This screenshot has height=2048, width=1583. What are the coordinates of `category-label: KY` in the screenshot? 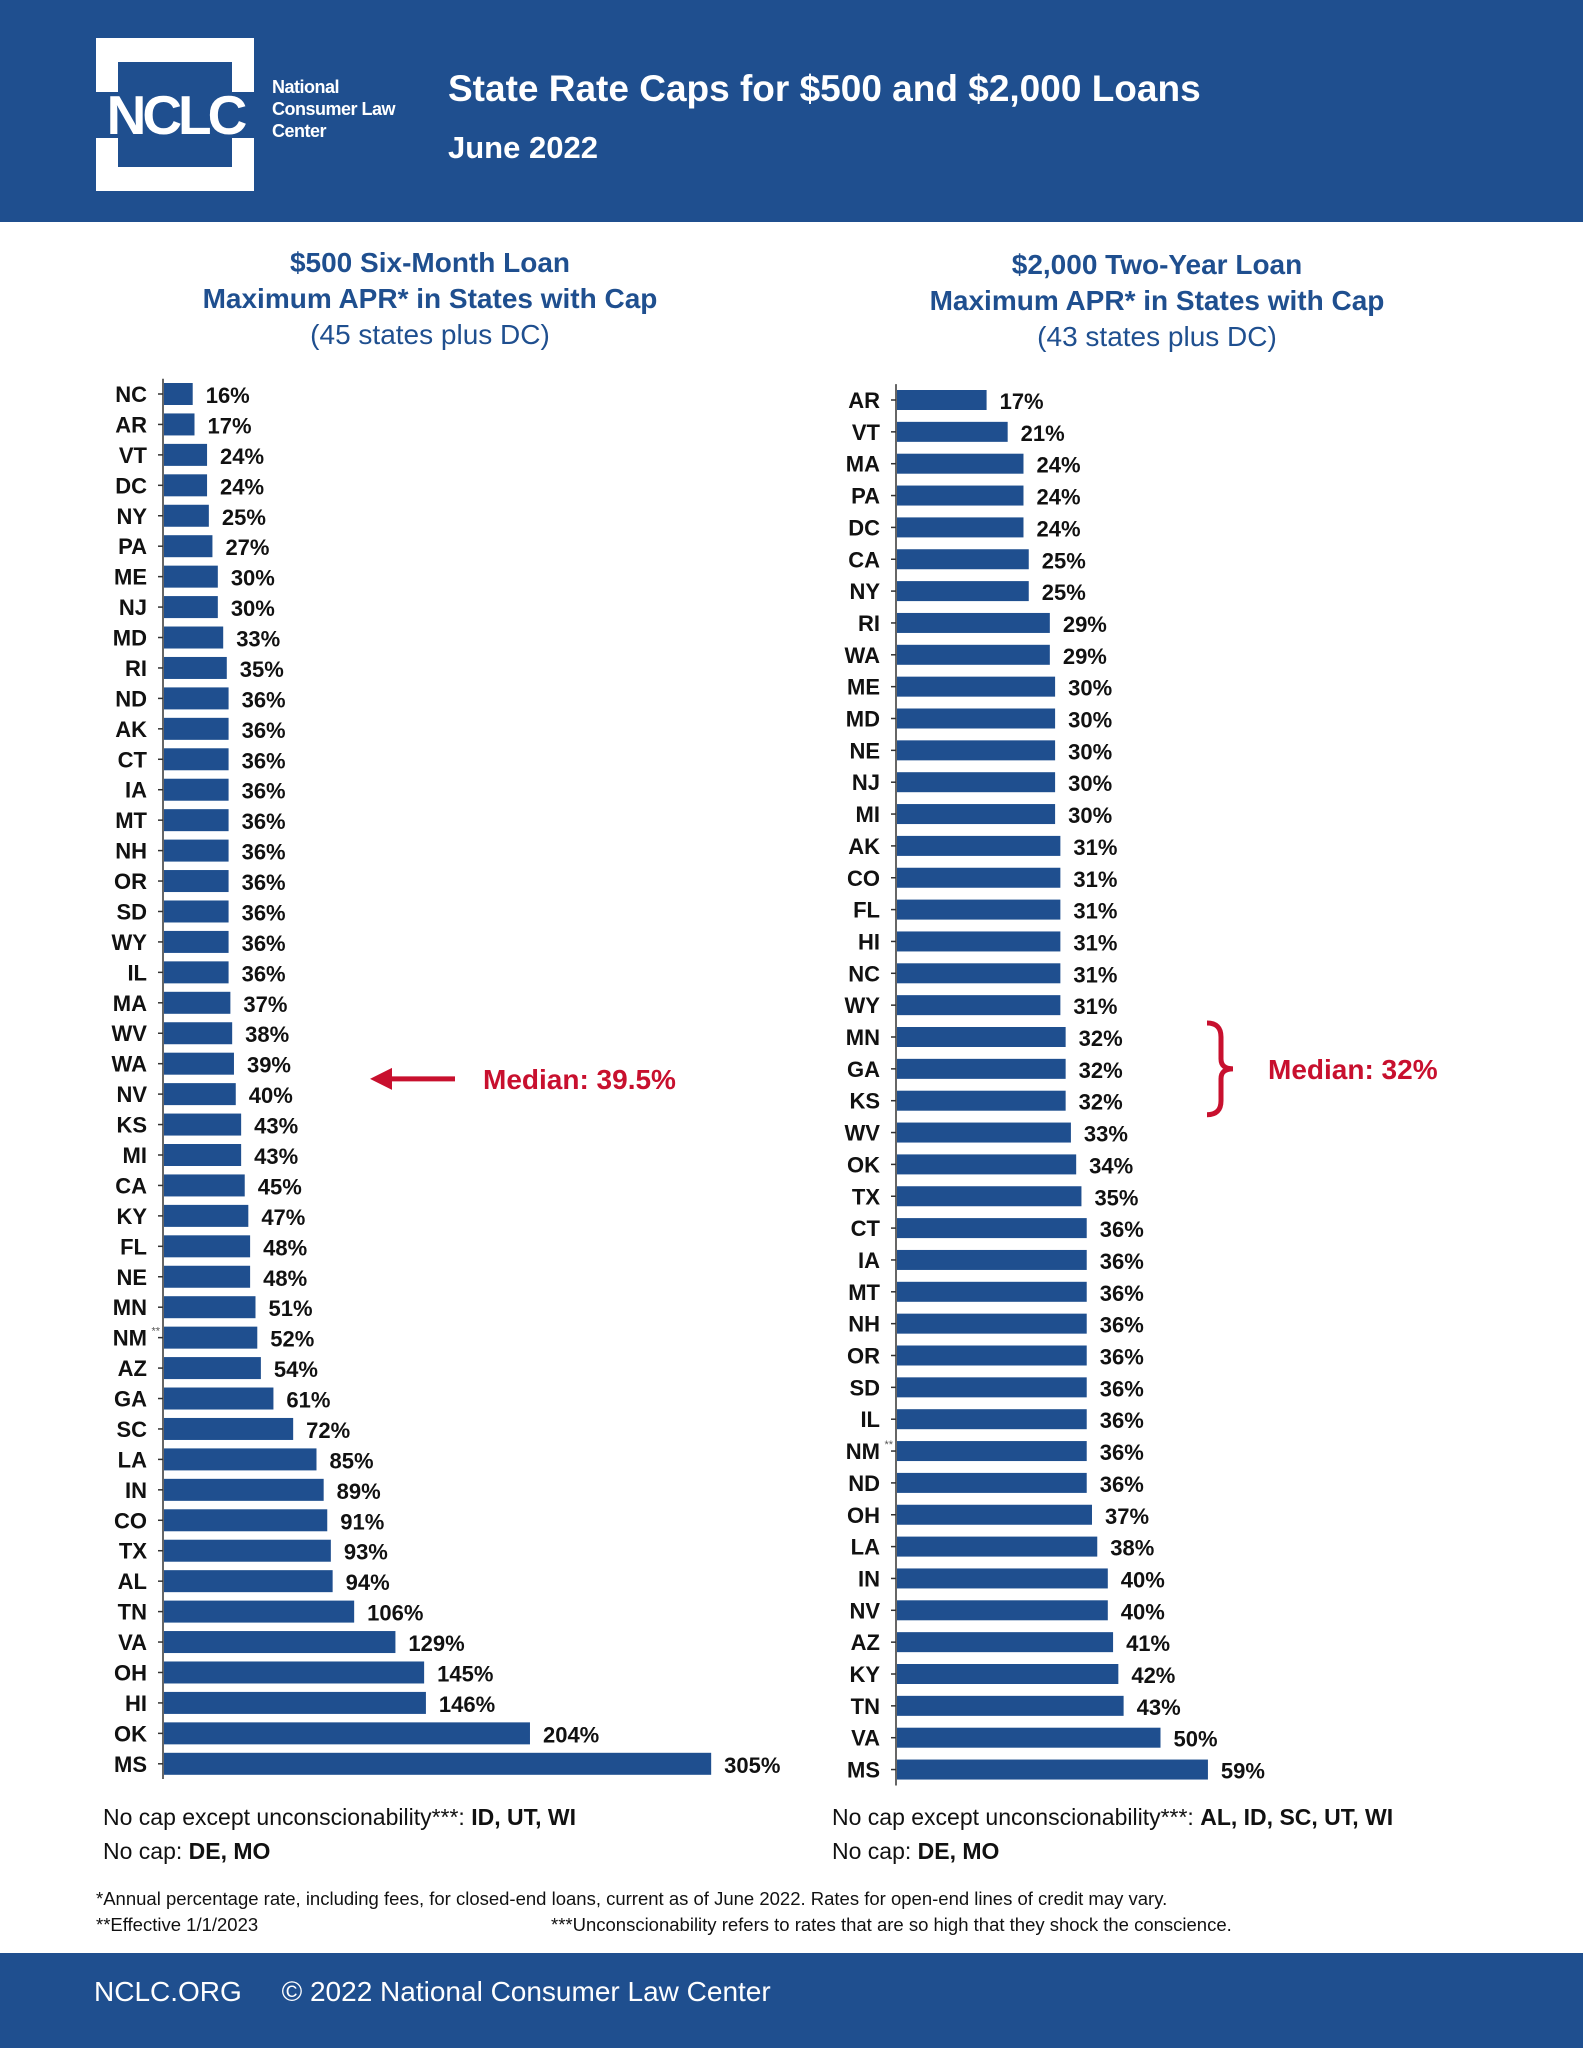 It's located at (131, 1216).